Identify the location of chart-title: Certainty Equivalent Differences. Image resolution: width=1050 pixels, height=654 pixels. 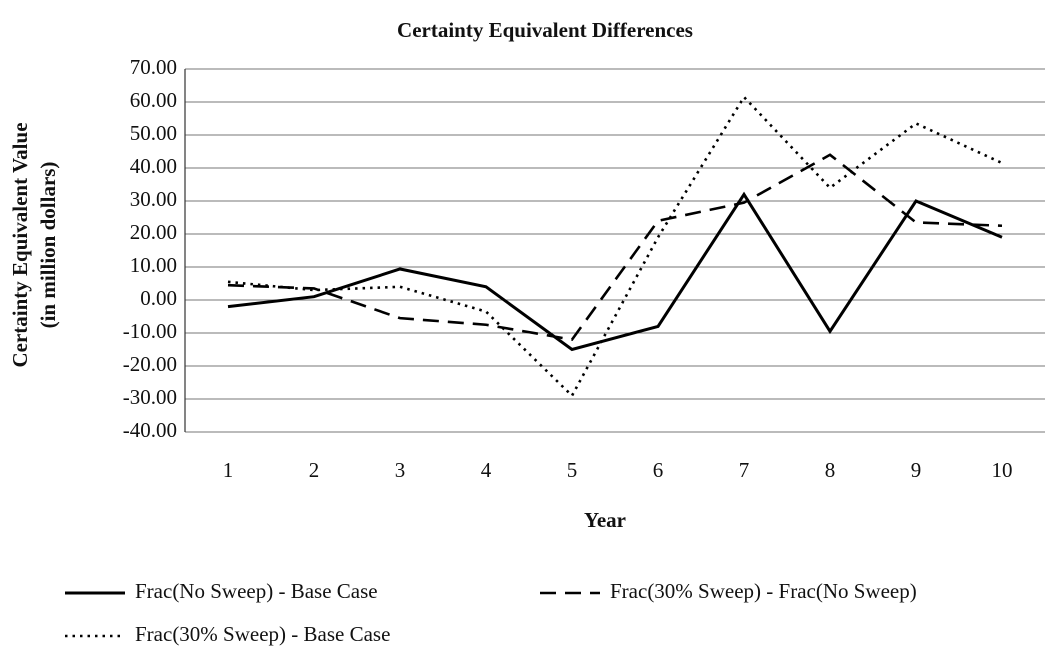
(545, 30).